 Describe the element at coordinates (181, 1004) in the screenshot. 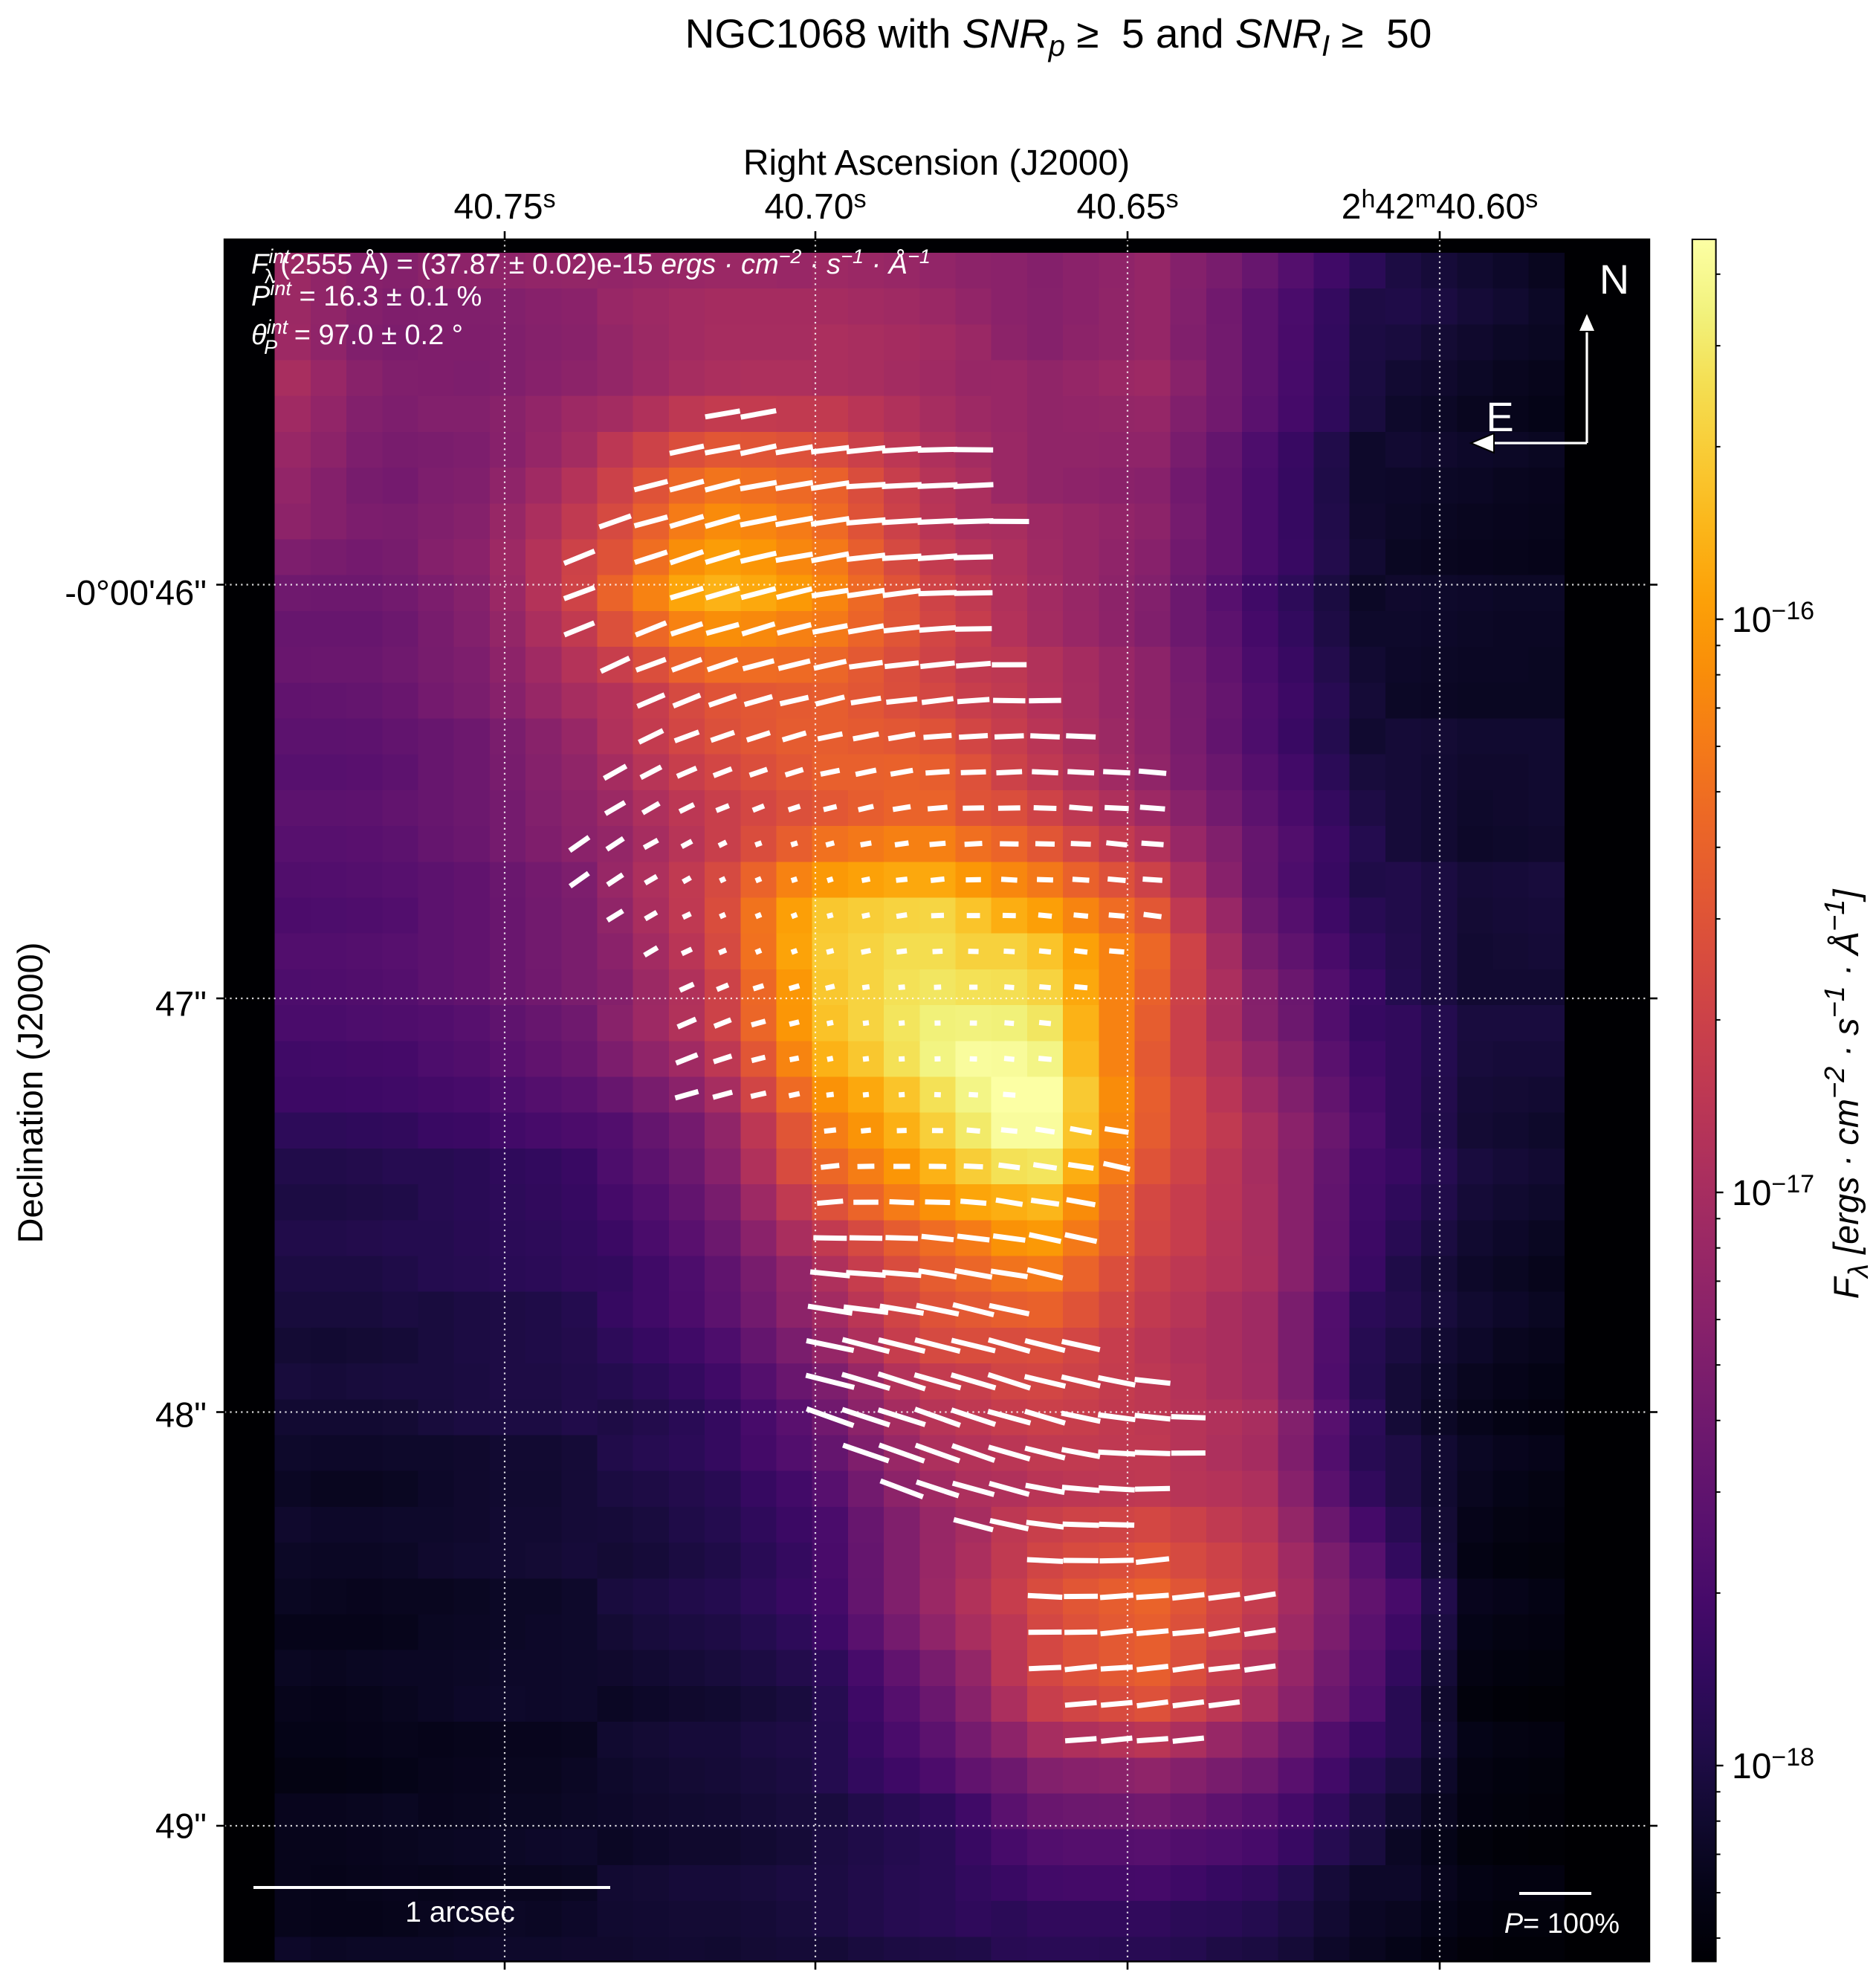

I see `svg-text: 47"` at that location.